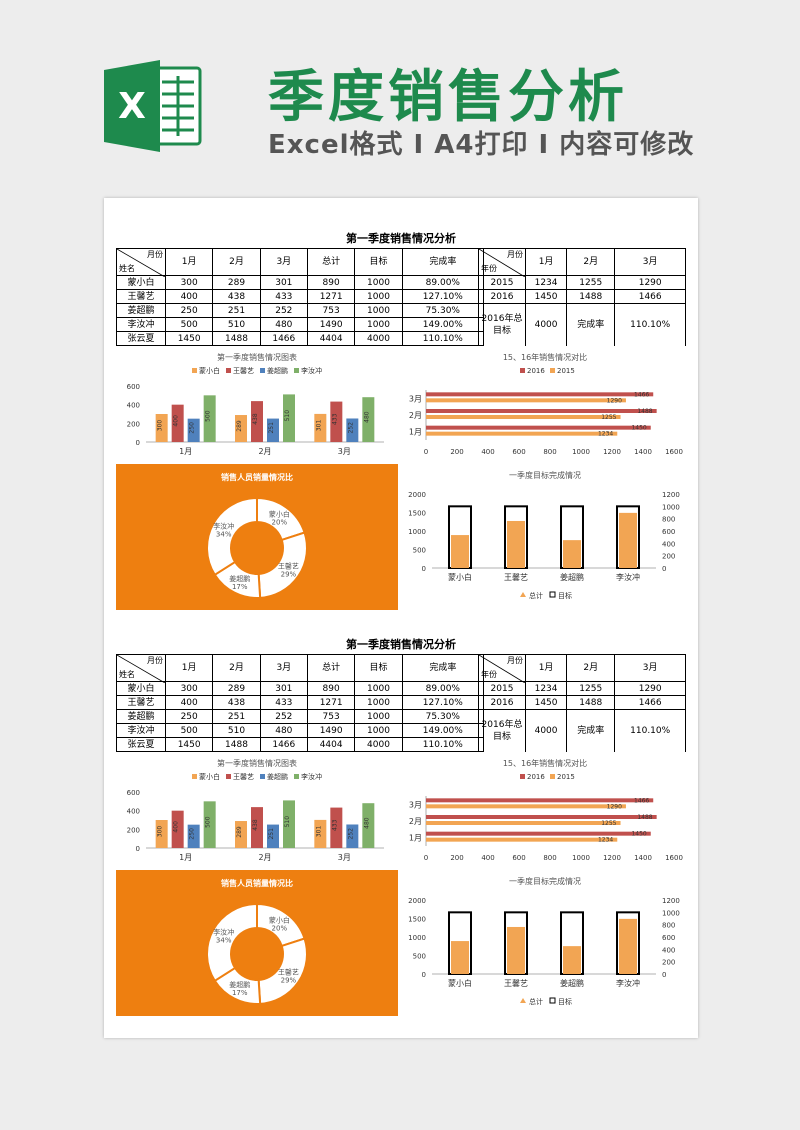  What do you see at coordinates (300, 338) in the screenshot?
I see `table-row: 张云夏 1450 1488 1466 4404 4000 110.10%` at bounding box center [300, 338].